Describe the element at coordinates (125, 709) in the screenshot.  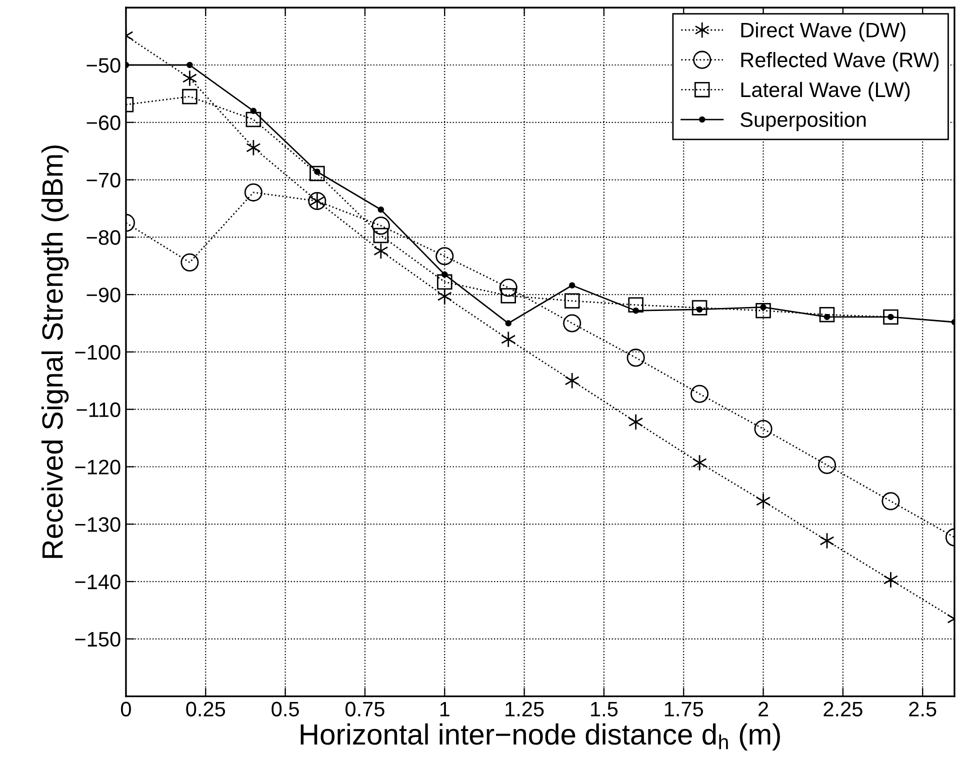
I see `x-tick-label: 0` at that location.